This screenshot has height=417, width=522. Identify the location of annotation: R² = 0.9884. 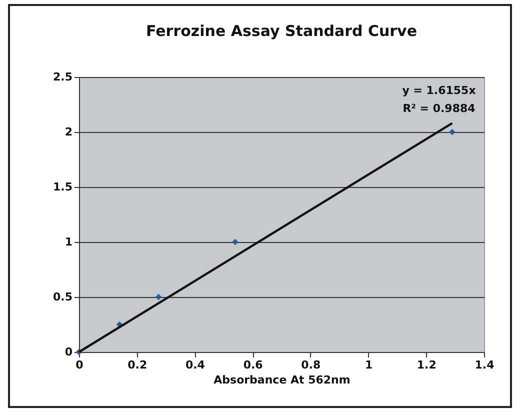
(439, 108).